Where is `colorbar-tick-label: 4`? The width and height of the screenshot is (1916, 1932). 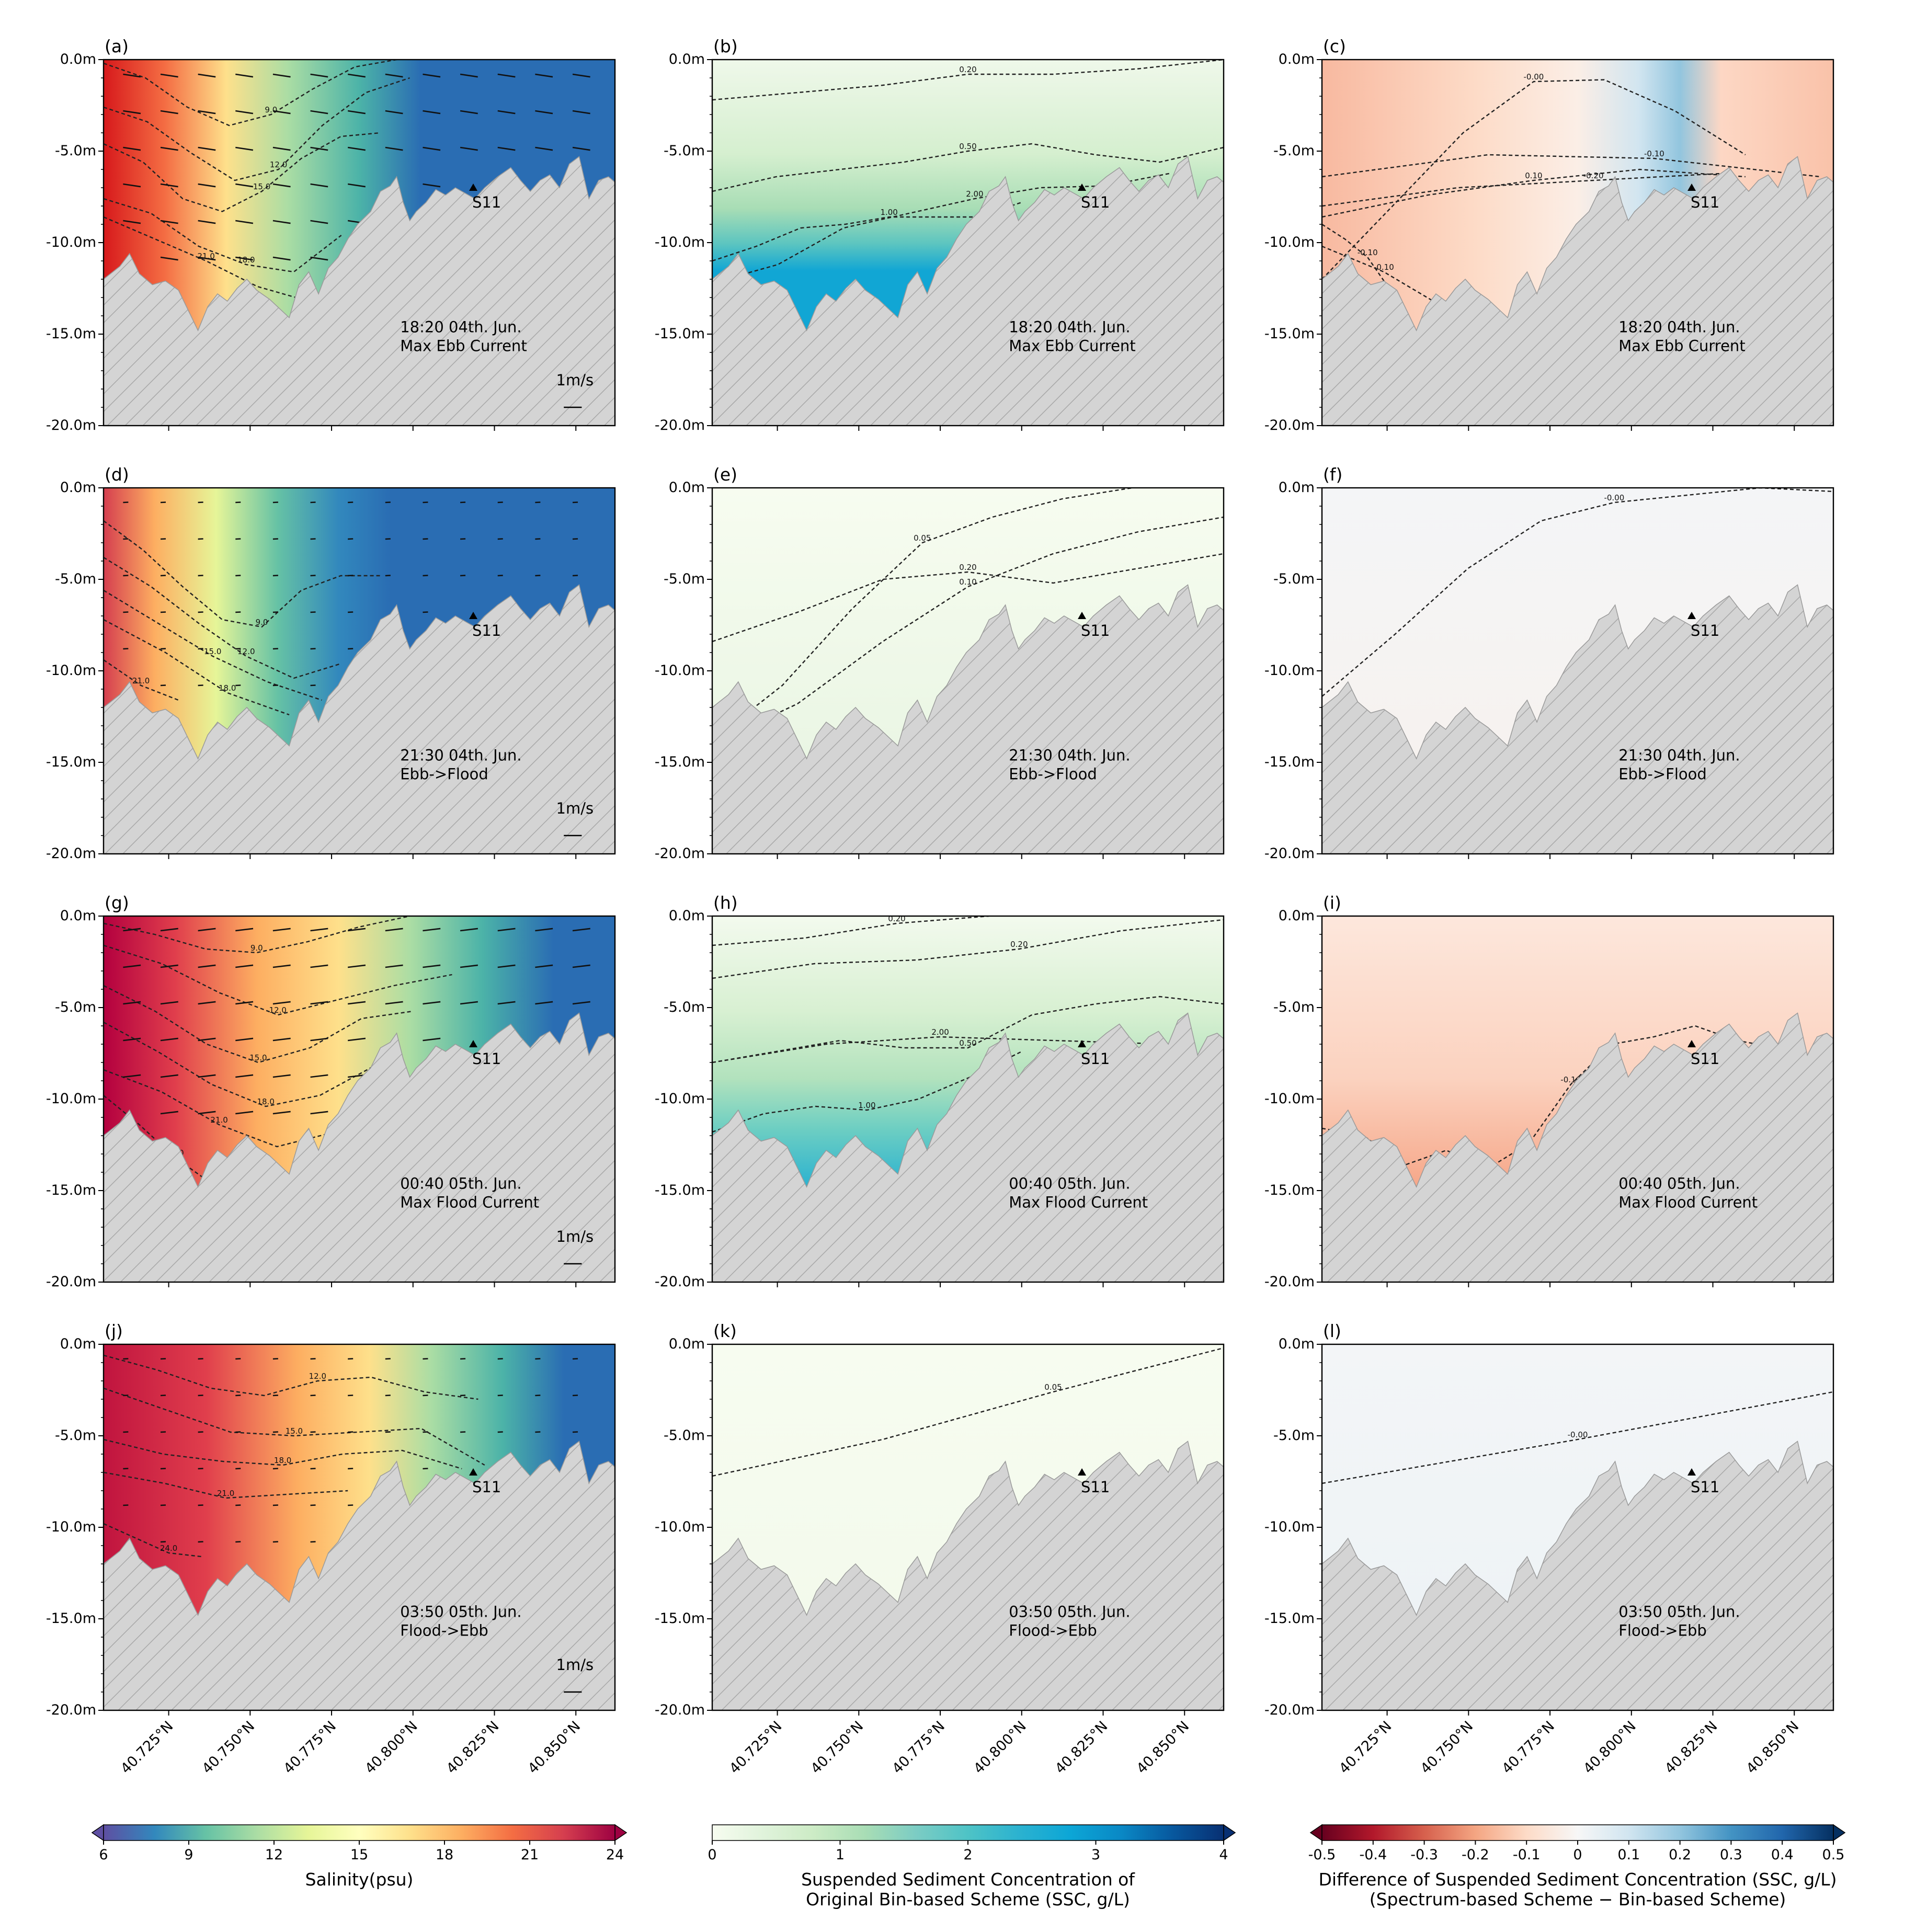 colorbar-tick-label: 4 is located at coordinates (1223, 1855).